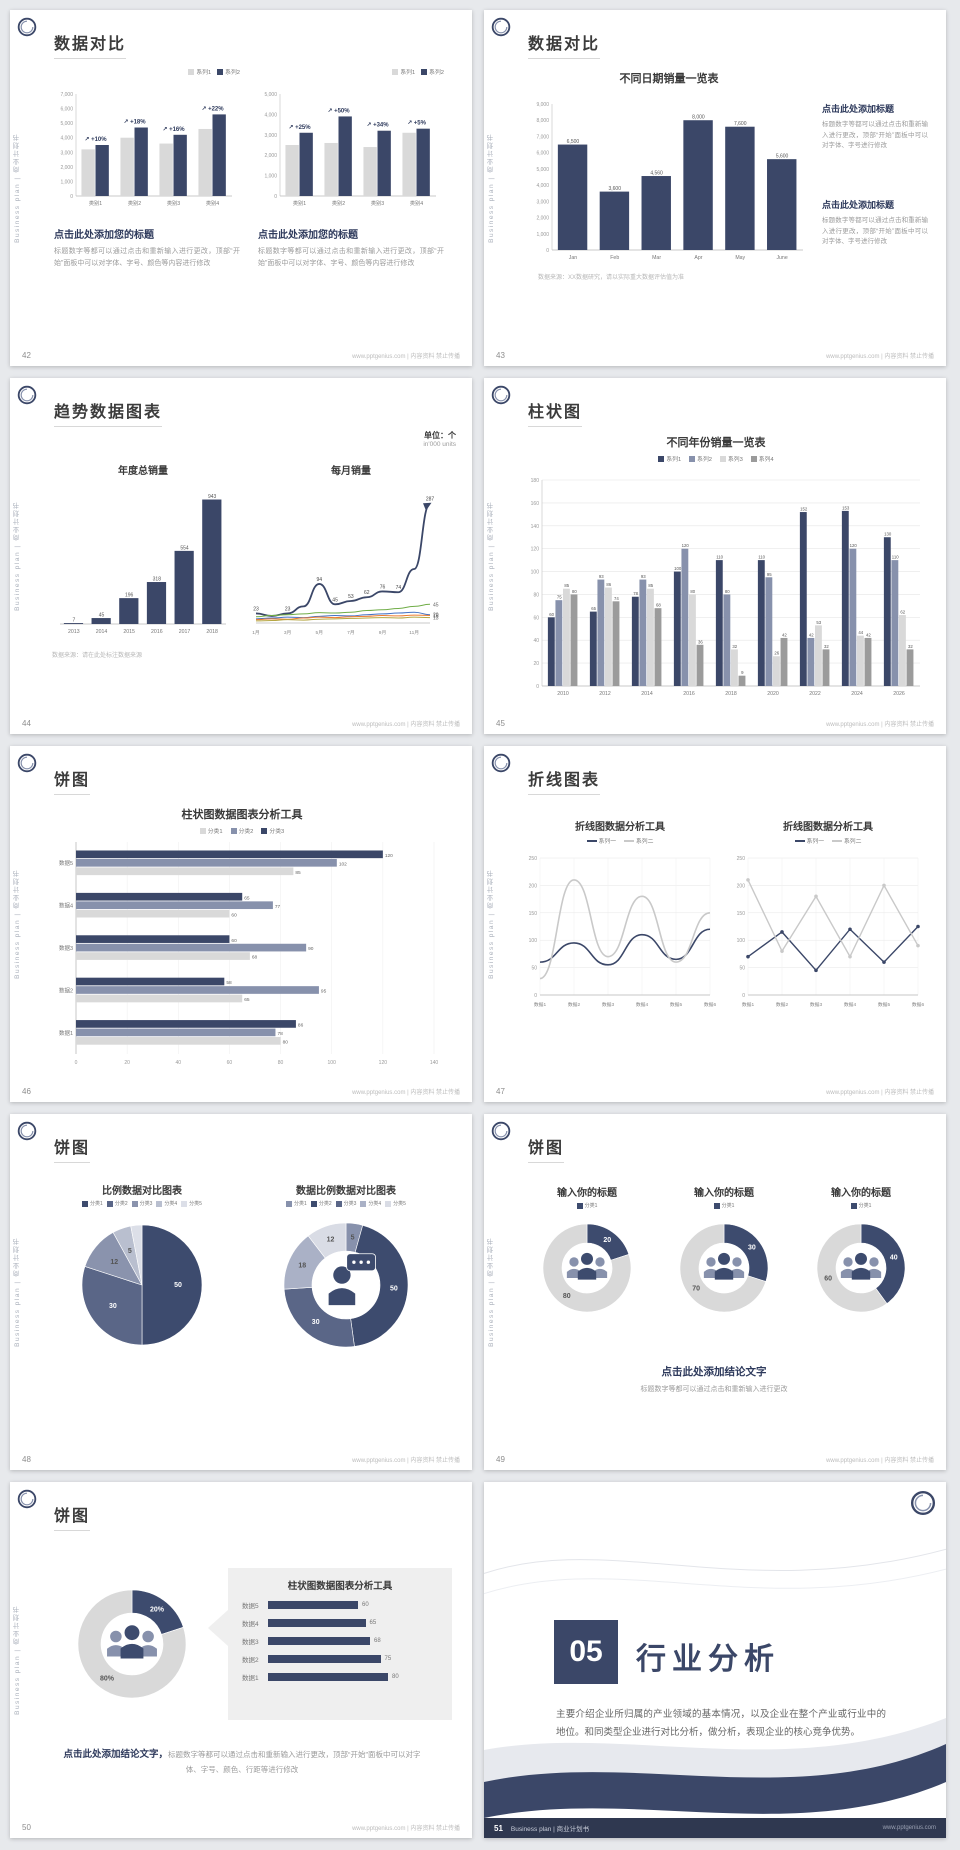 The width and height of the screenshot is (960, 1850). Describe the element at coordinates (317, 1659) in the screenshot. I see `panel-bar-row: 数据2 75` at that location.